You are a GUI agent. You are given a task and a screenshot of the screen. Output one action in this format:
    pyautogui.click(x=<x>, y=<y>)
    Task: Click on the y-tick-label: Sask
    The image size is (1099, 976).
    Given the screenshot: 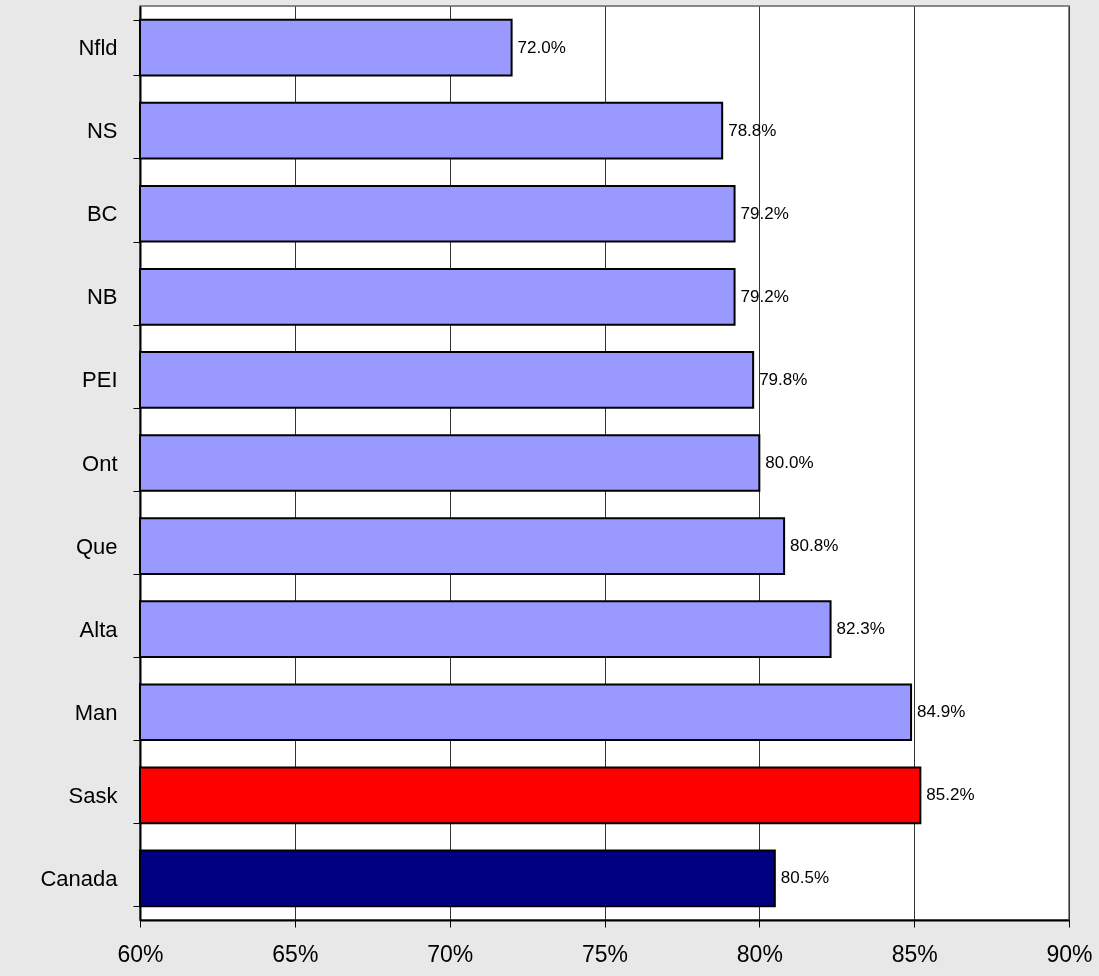 What is the action you would take?
    pyautogui.click(x=93, y=795)
    